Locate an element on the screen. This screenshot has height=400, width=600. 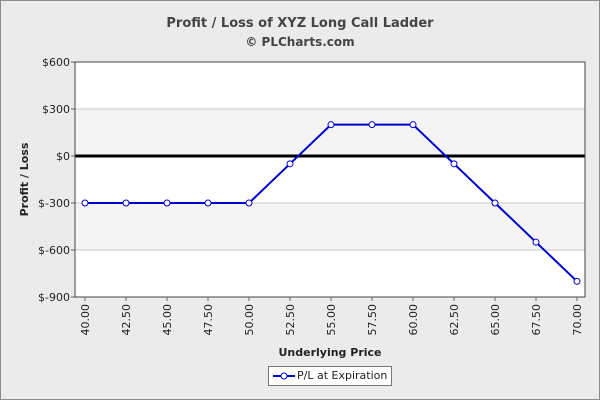
x-tick-label: 50.00 is located at coordinates (249, 320).